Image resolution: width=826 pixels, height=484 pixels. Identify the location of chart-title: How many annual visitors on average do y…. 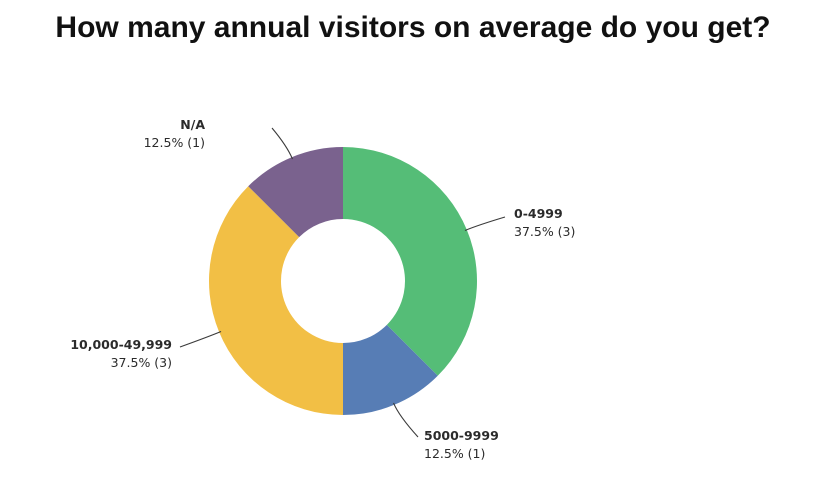
(413, 27).